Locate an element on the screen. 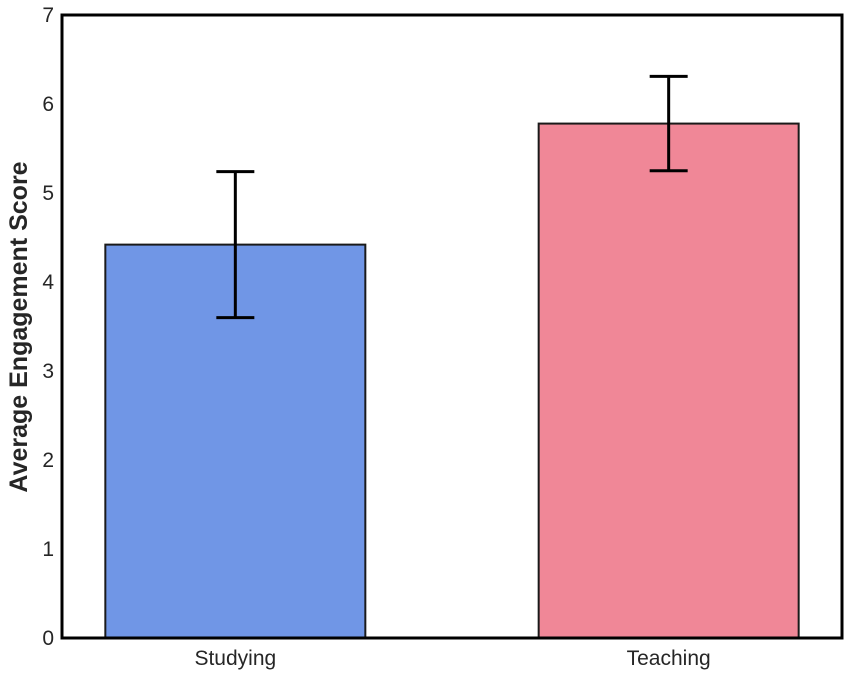 This screenshot has height=677, width=851. y-tick-label: 5 is located at coordinates (48, 193).